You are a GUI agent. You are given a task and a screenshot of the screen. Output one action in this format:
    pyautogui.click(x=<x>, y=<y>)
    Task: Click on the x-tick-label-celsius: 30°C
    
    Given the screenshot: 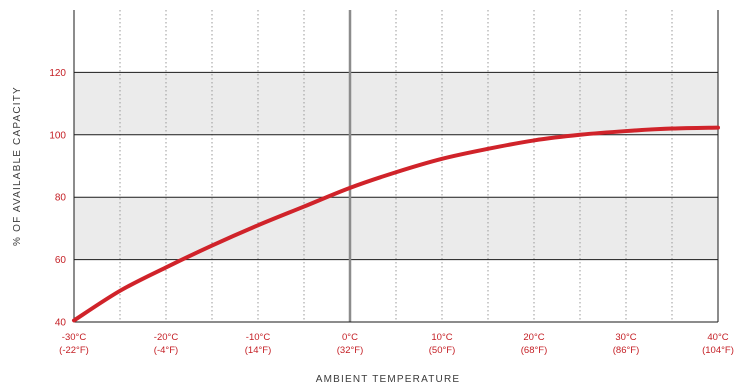 What is the action you would take?
    pyautogui.click(x=625, y=337)
    